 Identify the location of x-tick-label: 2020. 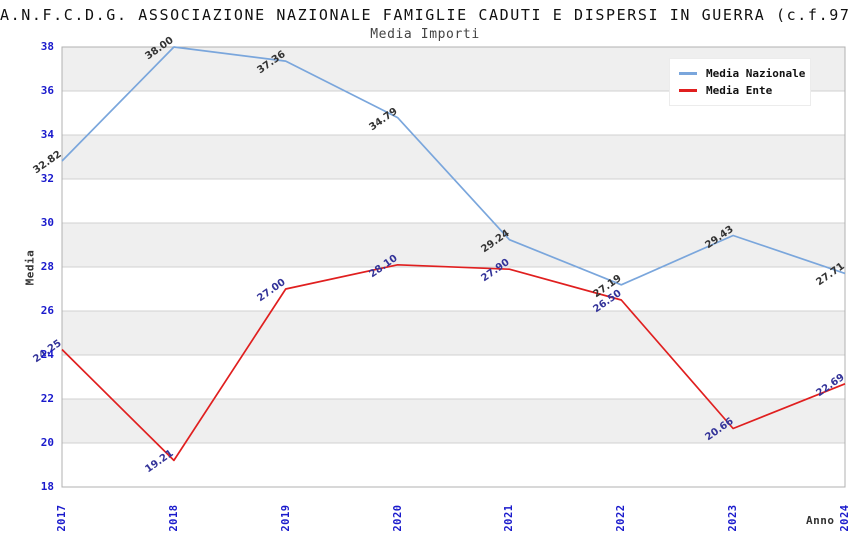
(397, 518).